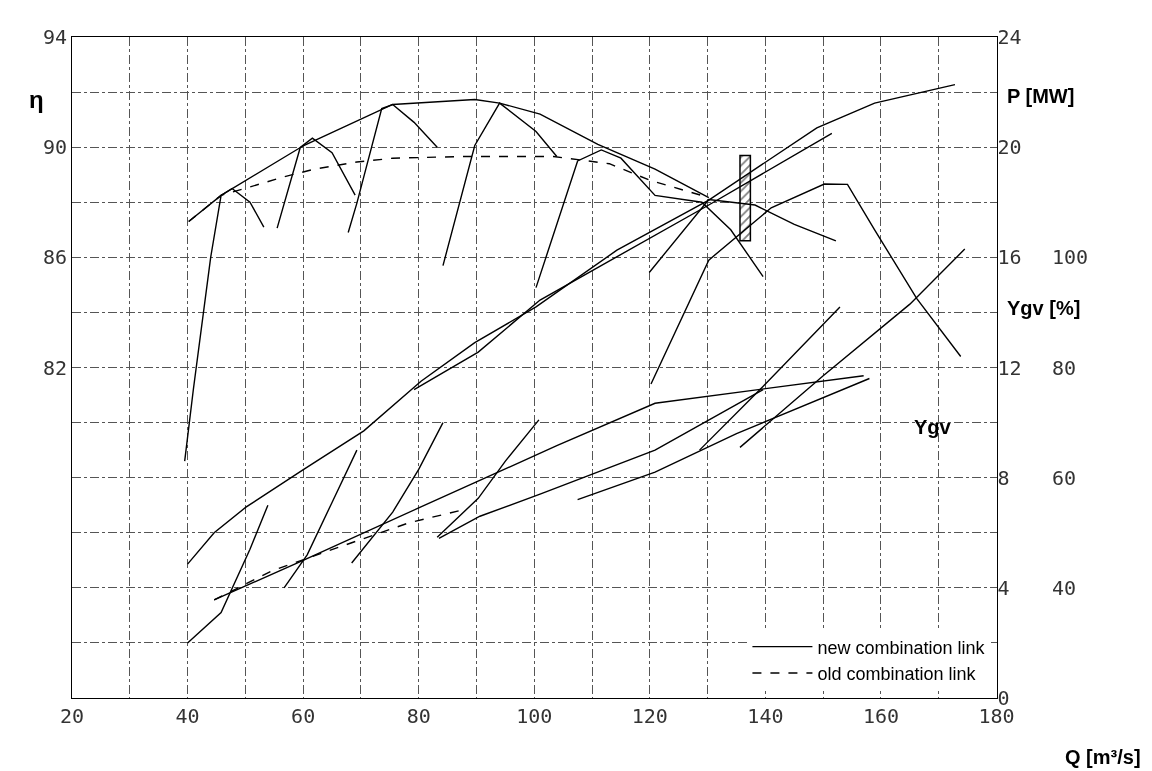 This screenshot has width=1152, height=771. I want to click on y3-tick-label: 40, so click(1063, 587).